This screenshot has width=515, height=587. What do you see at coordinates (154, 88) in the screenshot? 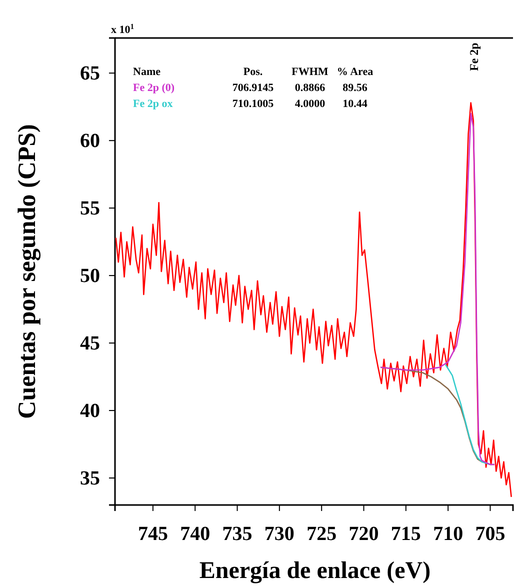
I see `text: Fe 2p (0)` at bounding box center [154, 88].